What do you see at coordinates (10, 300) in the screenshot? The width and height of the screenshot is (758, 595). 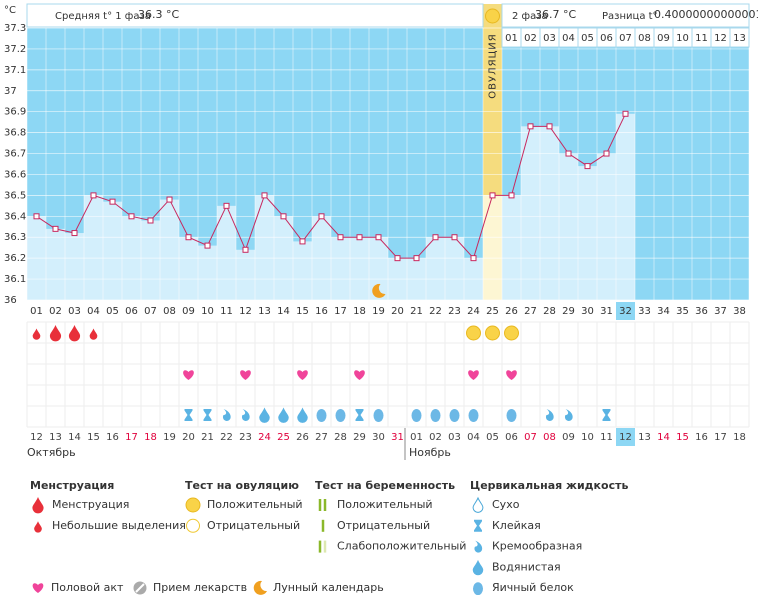 I see `y-tick-label: 36` at bounding box center [10, 300].